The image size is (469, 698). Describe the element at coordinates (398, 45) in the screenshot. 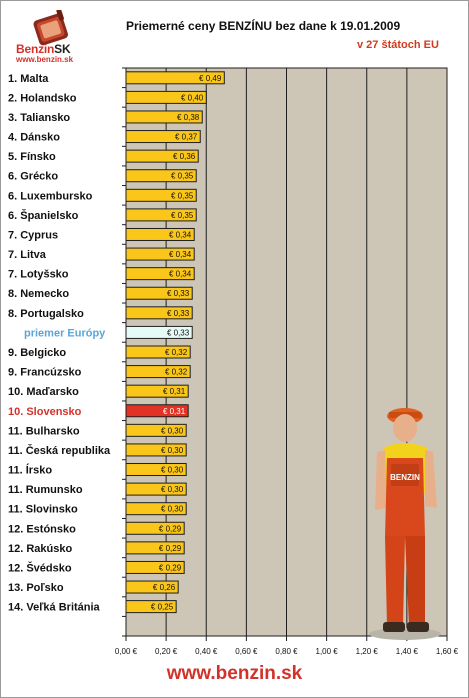

I see `chart-subtitle: v 27 štátoch EU` at that location.